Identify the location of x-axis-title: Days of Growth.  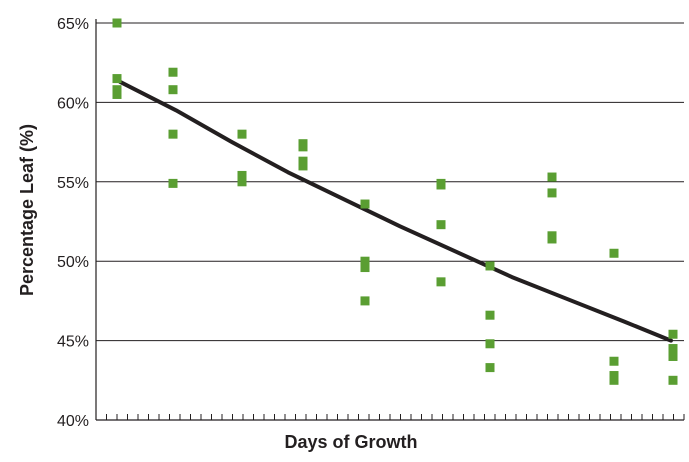
(350, 442).